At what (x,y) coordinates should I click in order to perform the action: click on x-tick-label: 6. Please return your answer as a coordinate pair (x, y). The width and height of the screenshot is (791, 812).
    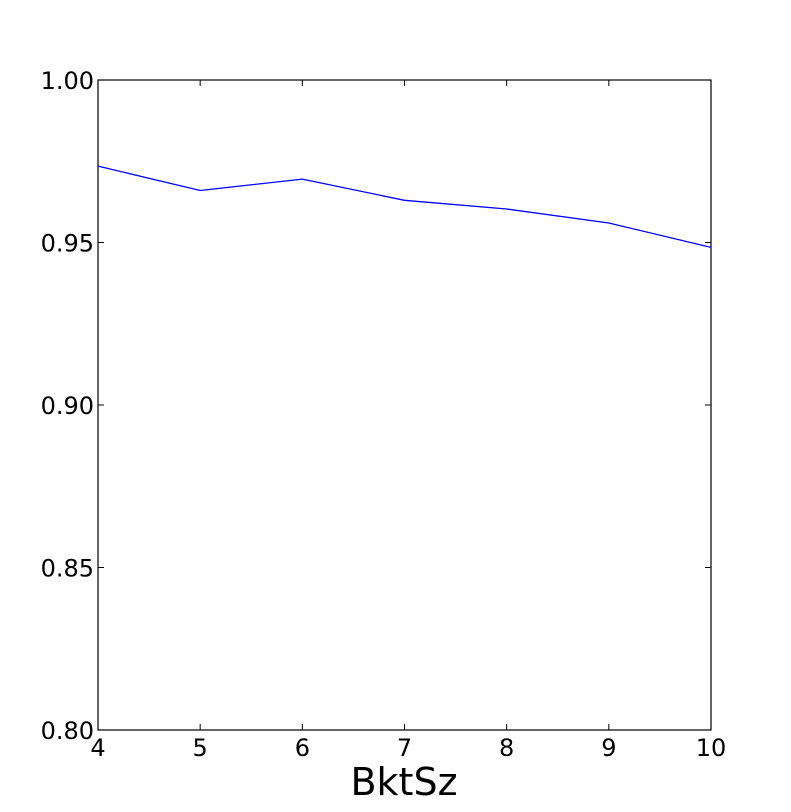
    Looking at the image, I should click on (302, 748).